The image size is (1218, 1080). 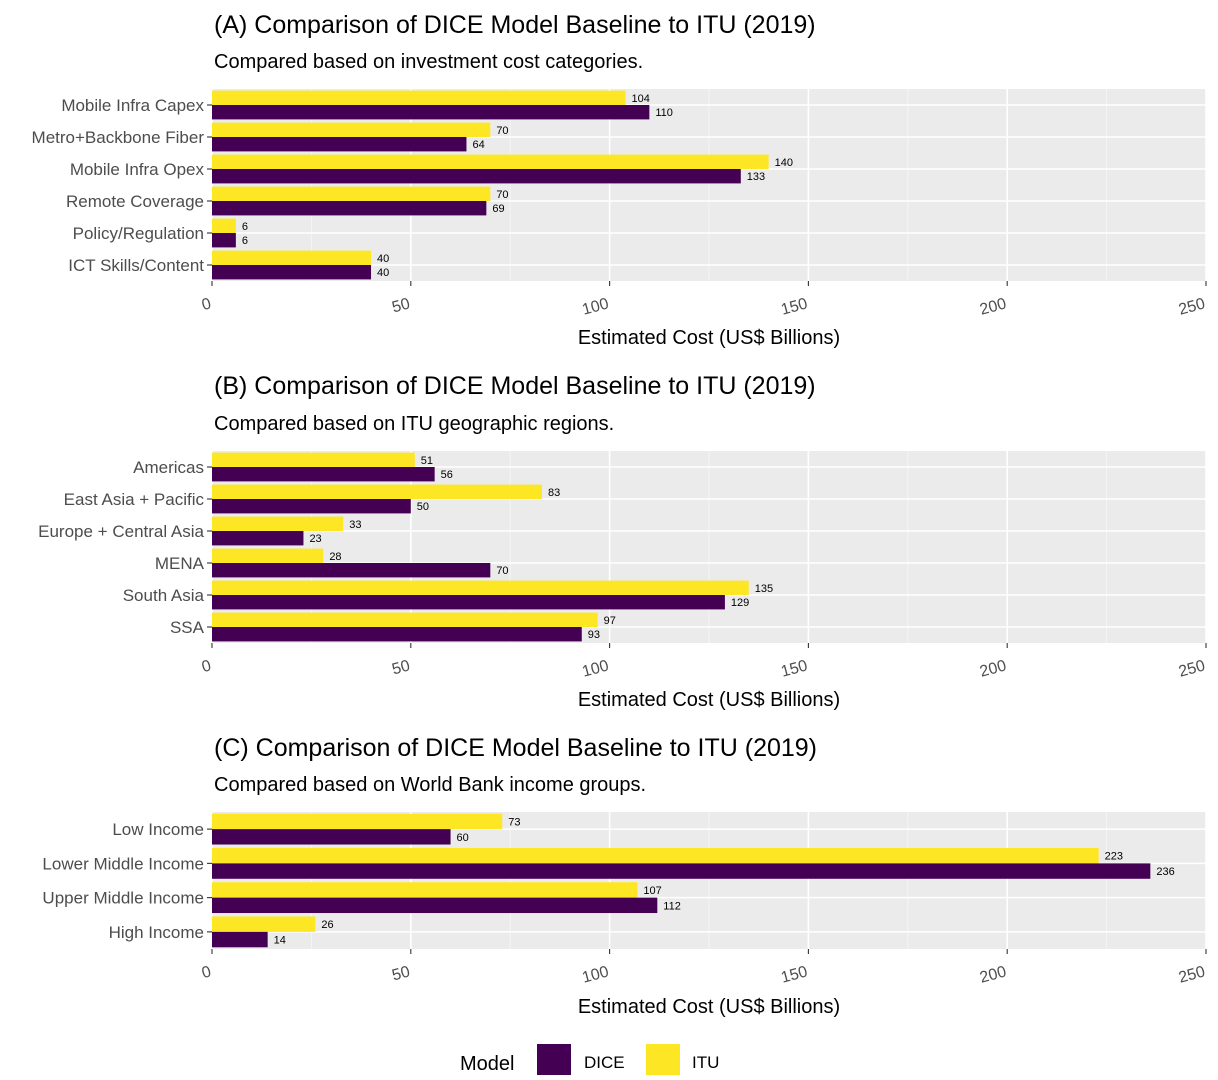 I want to click on category-label: Upper Middle Income, so click(x=123, y=898).